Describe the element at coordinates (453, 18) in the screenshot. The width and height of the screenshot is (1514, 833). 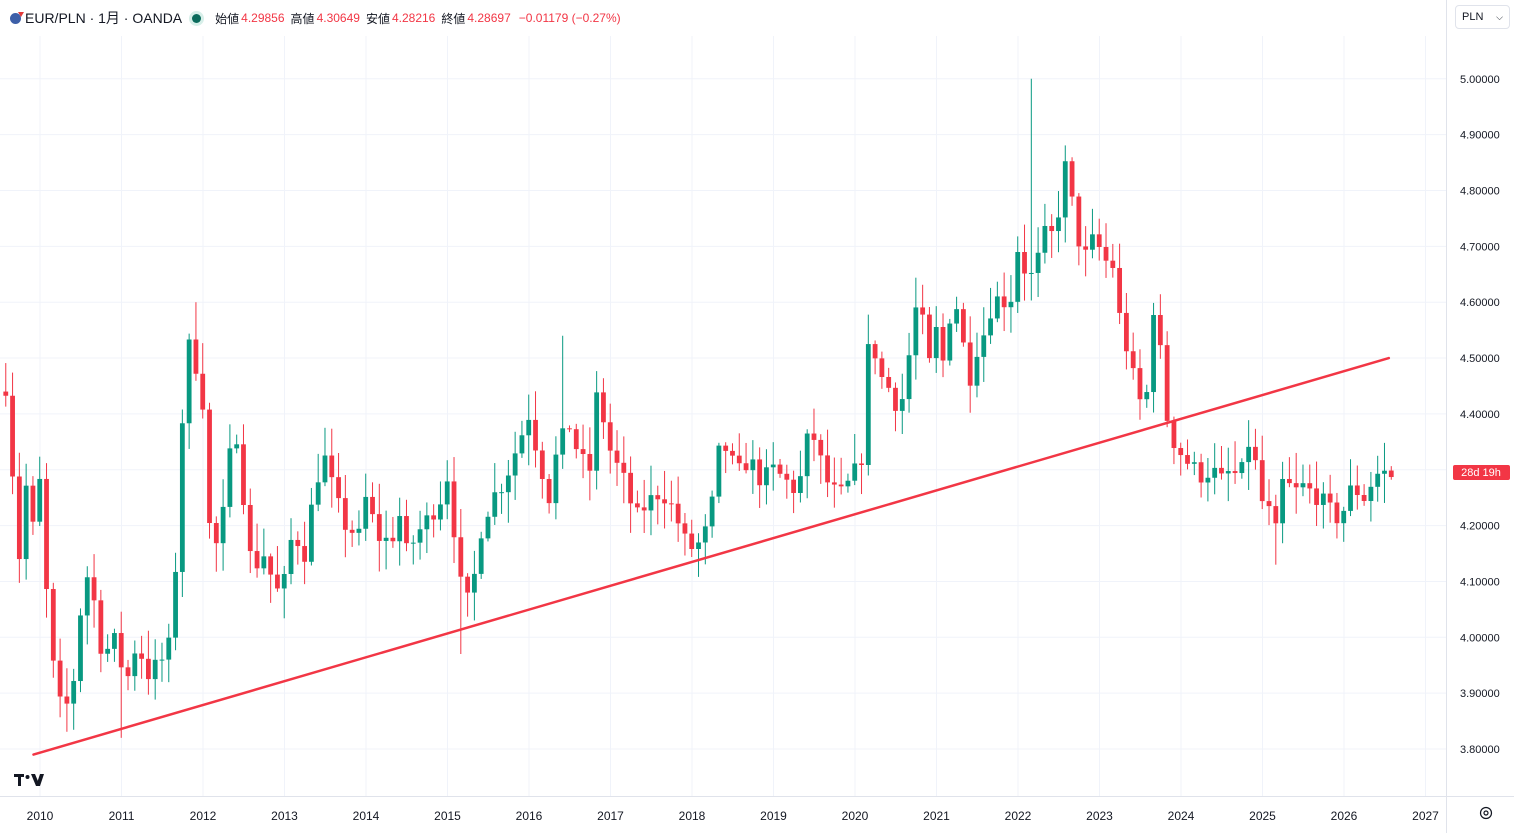
I see `close-label: 終値` at that location.